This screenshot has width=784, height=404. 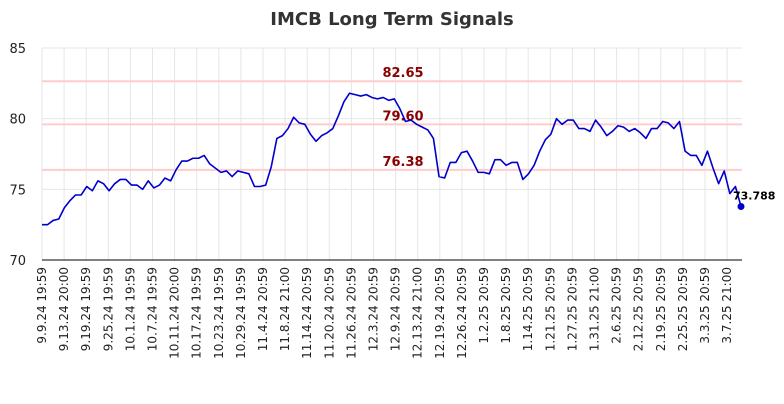 What do you see at coordinates (661, 309) in the screenshot?
I see `x-tick-label: 2.19.25 20:59` at bounding box center [661, 309].